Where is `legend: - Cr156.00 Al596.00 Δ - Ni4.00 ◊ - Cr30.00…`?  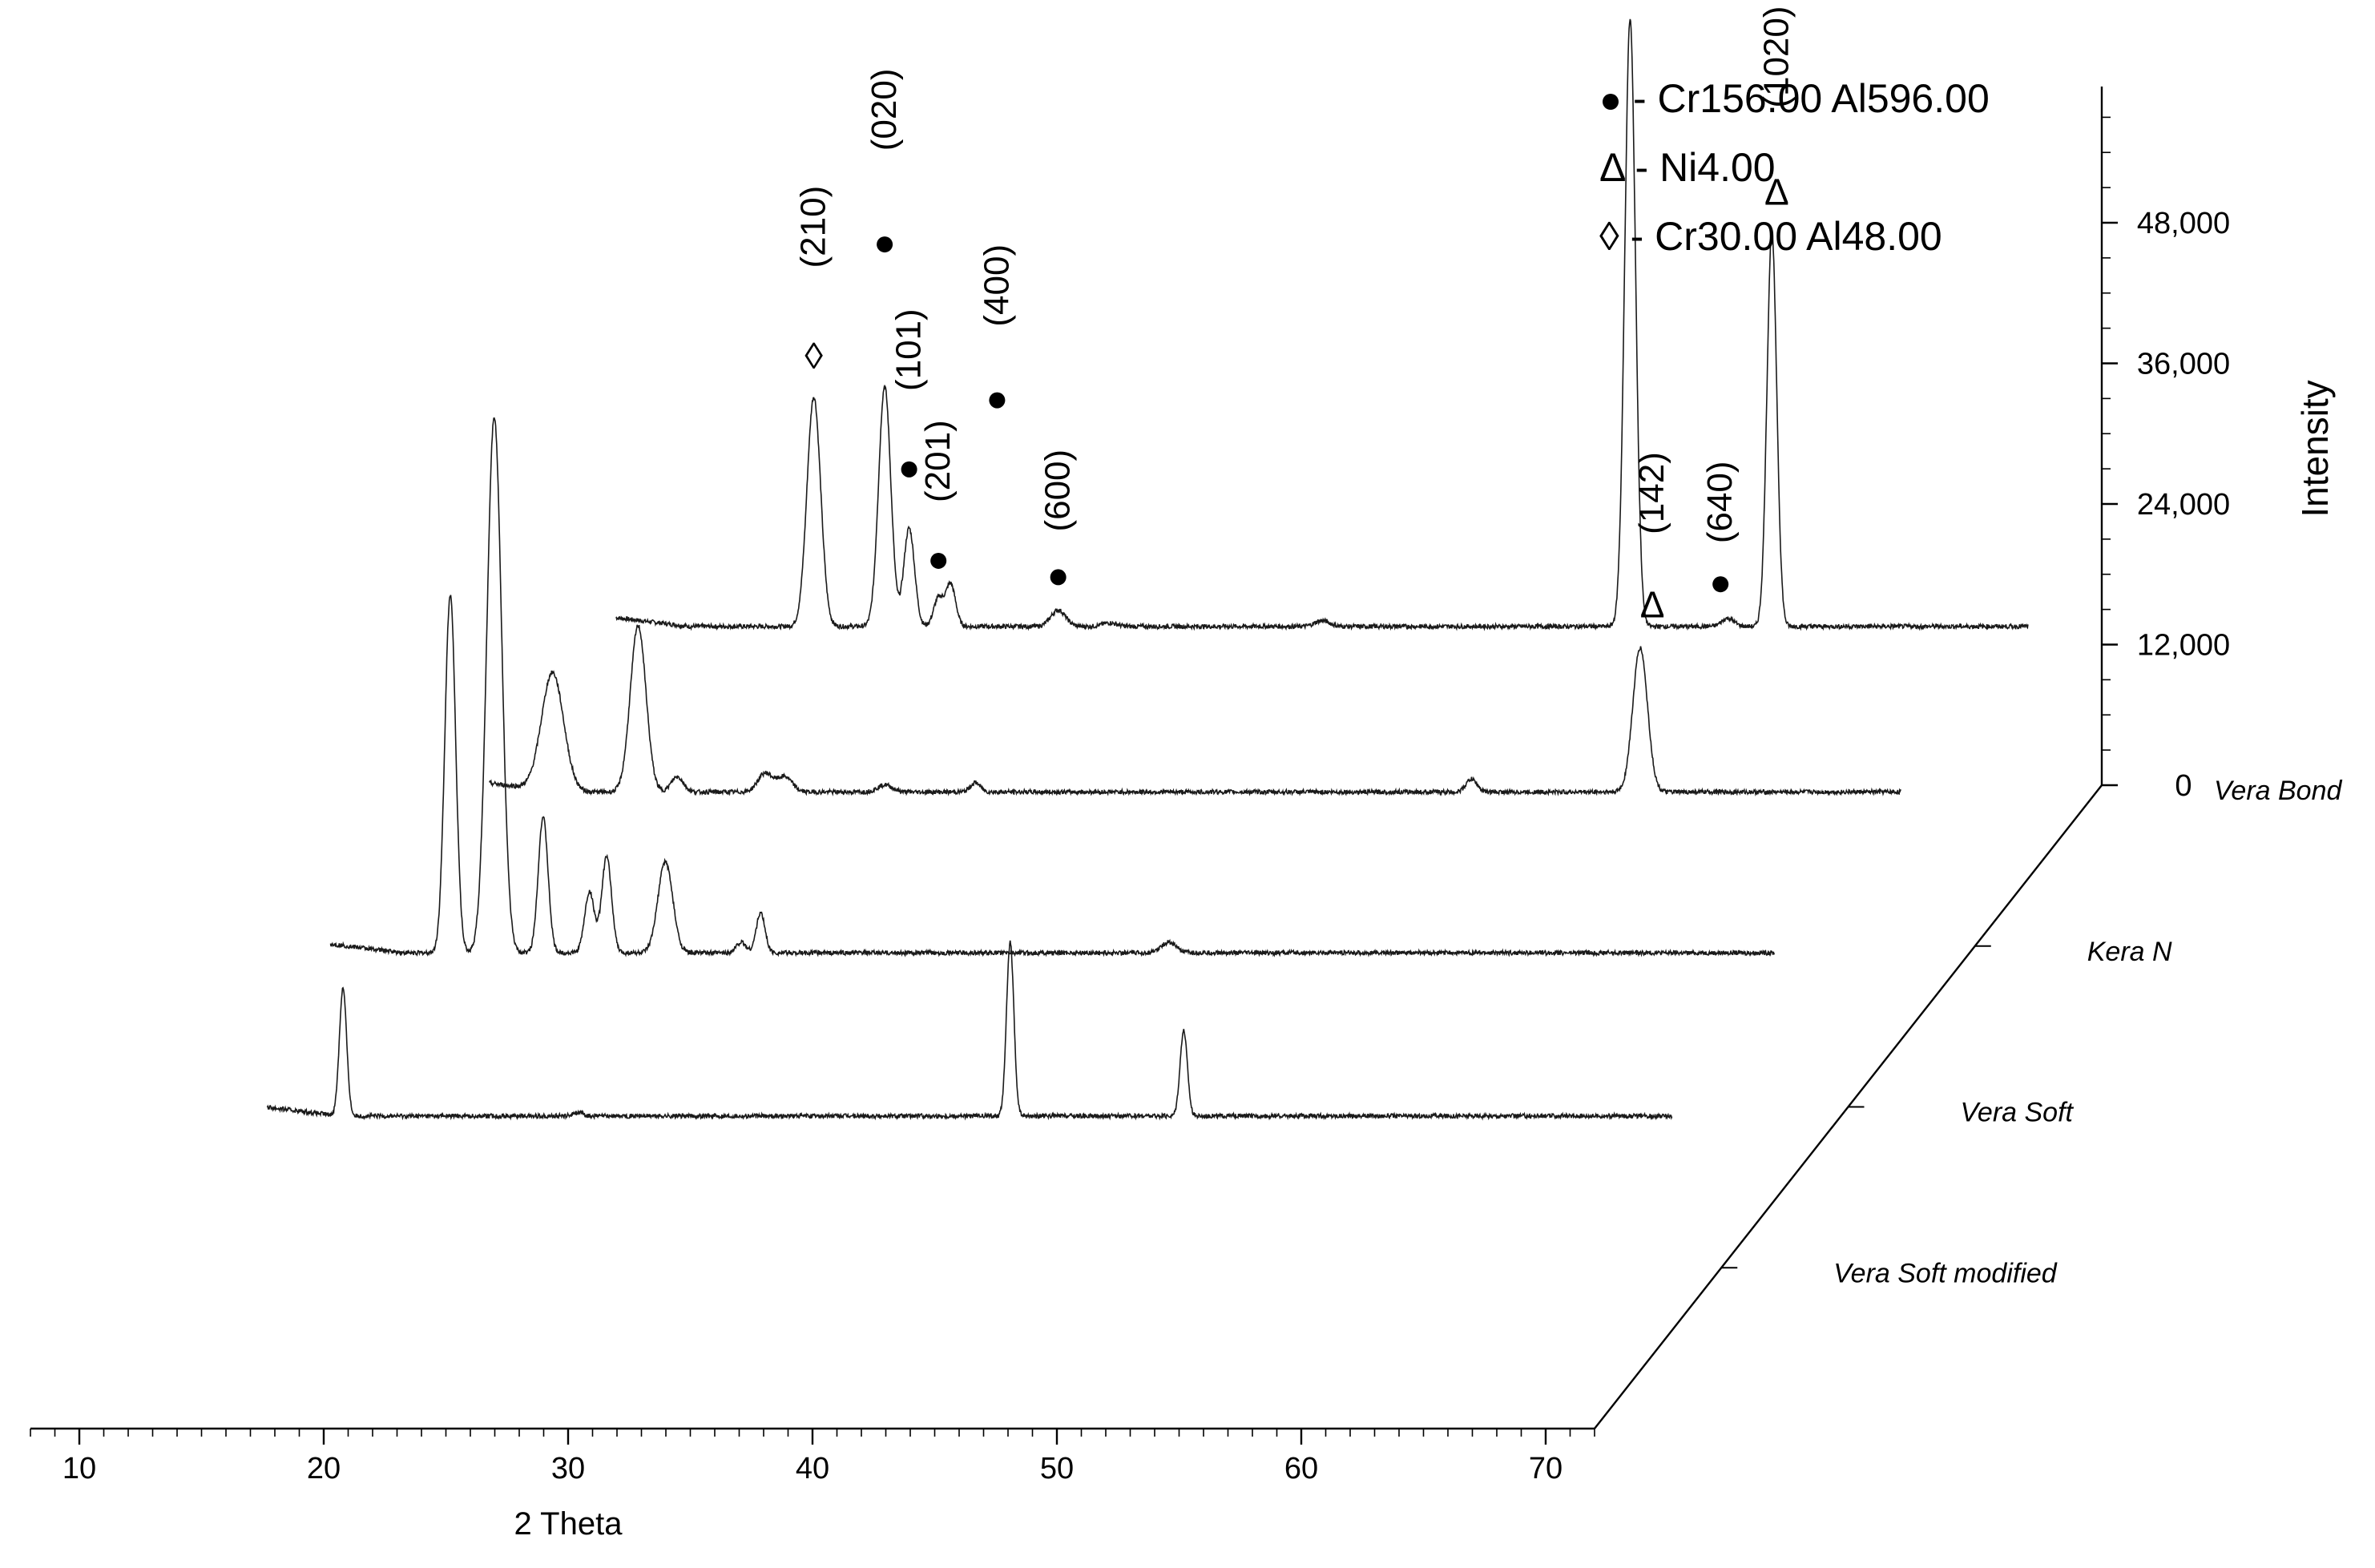 legend: - Cr156.00 Al596.00 Δ - Ni4.00 ◊ - Cr30.00… is located at coordinates (1795, 167).